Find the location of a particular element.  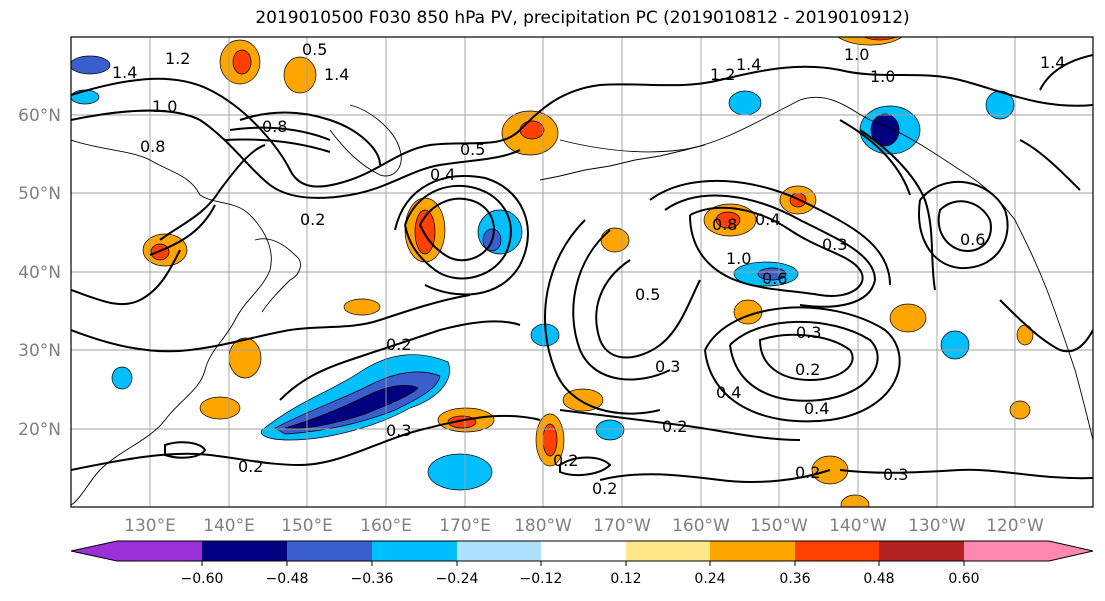

colorbar-tick-label: −0.24 is located at coordinates (457, 579).